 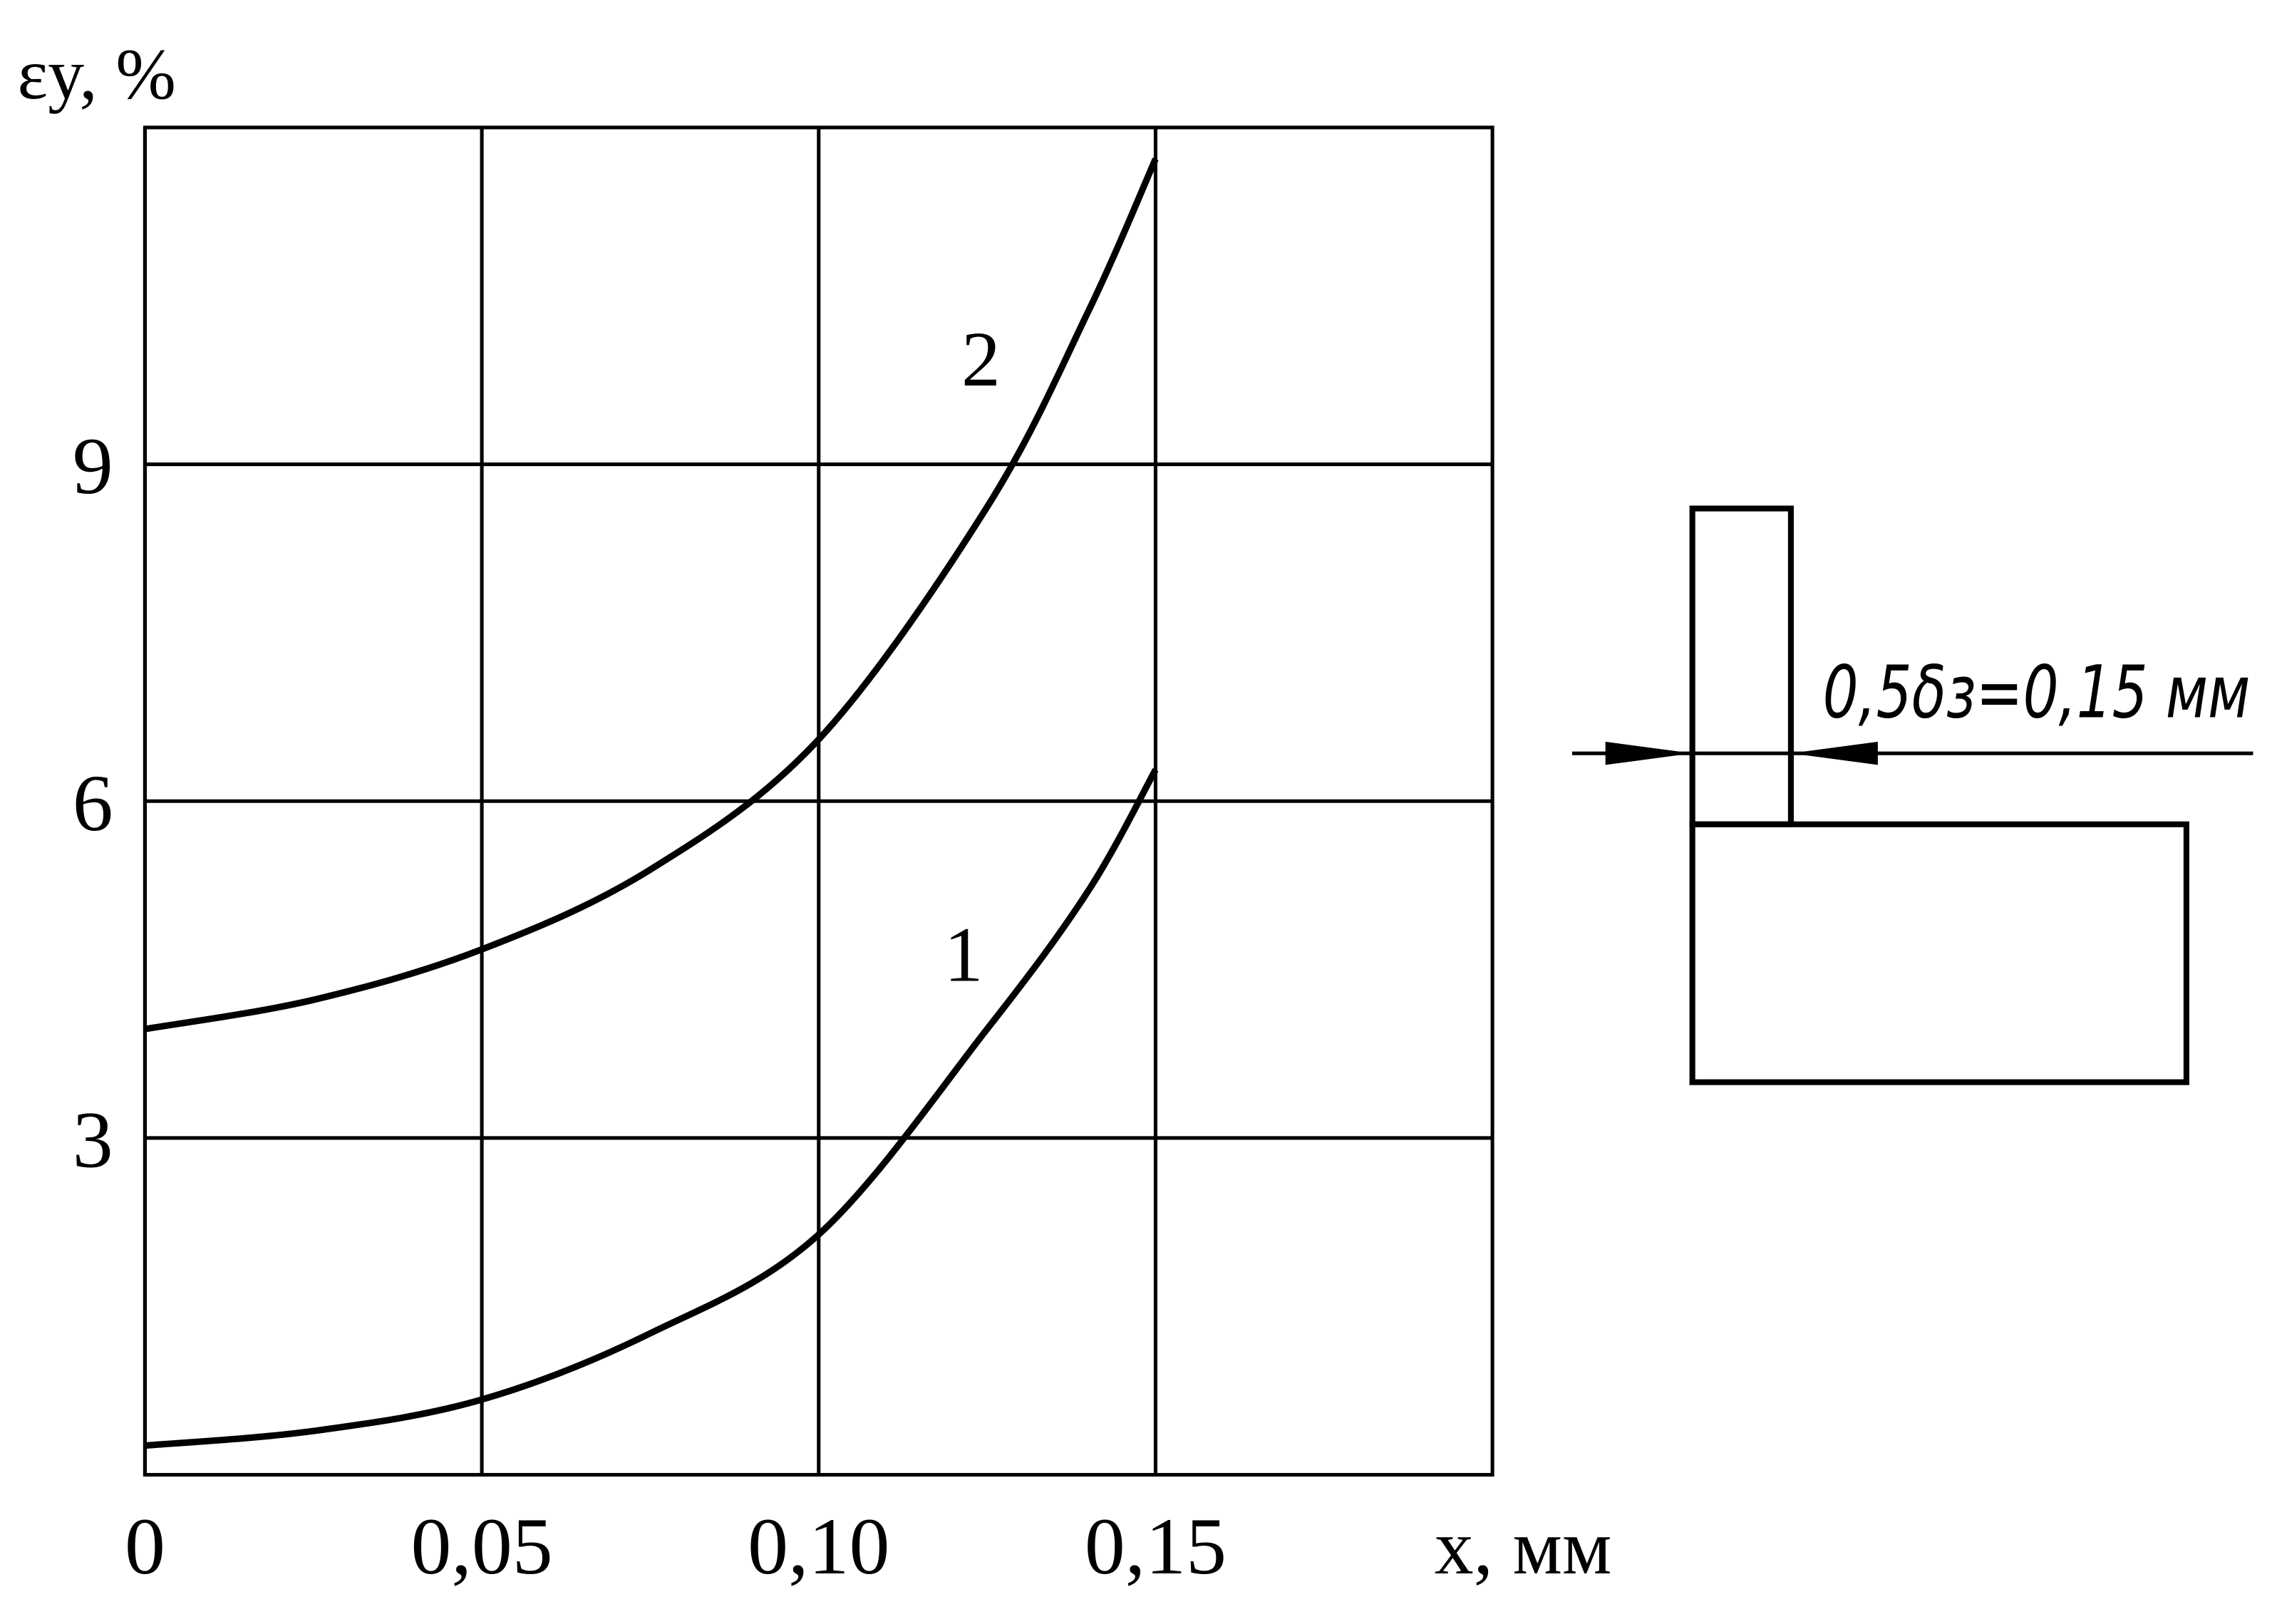 What do you see at coordinates (145, 1546) in the screenshot?
I see `x-tick-label: 0` at bounding box center [145, 1546].